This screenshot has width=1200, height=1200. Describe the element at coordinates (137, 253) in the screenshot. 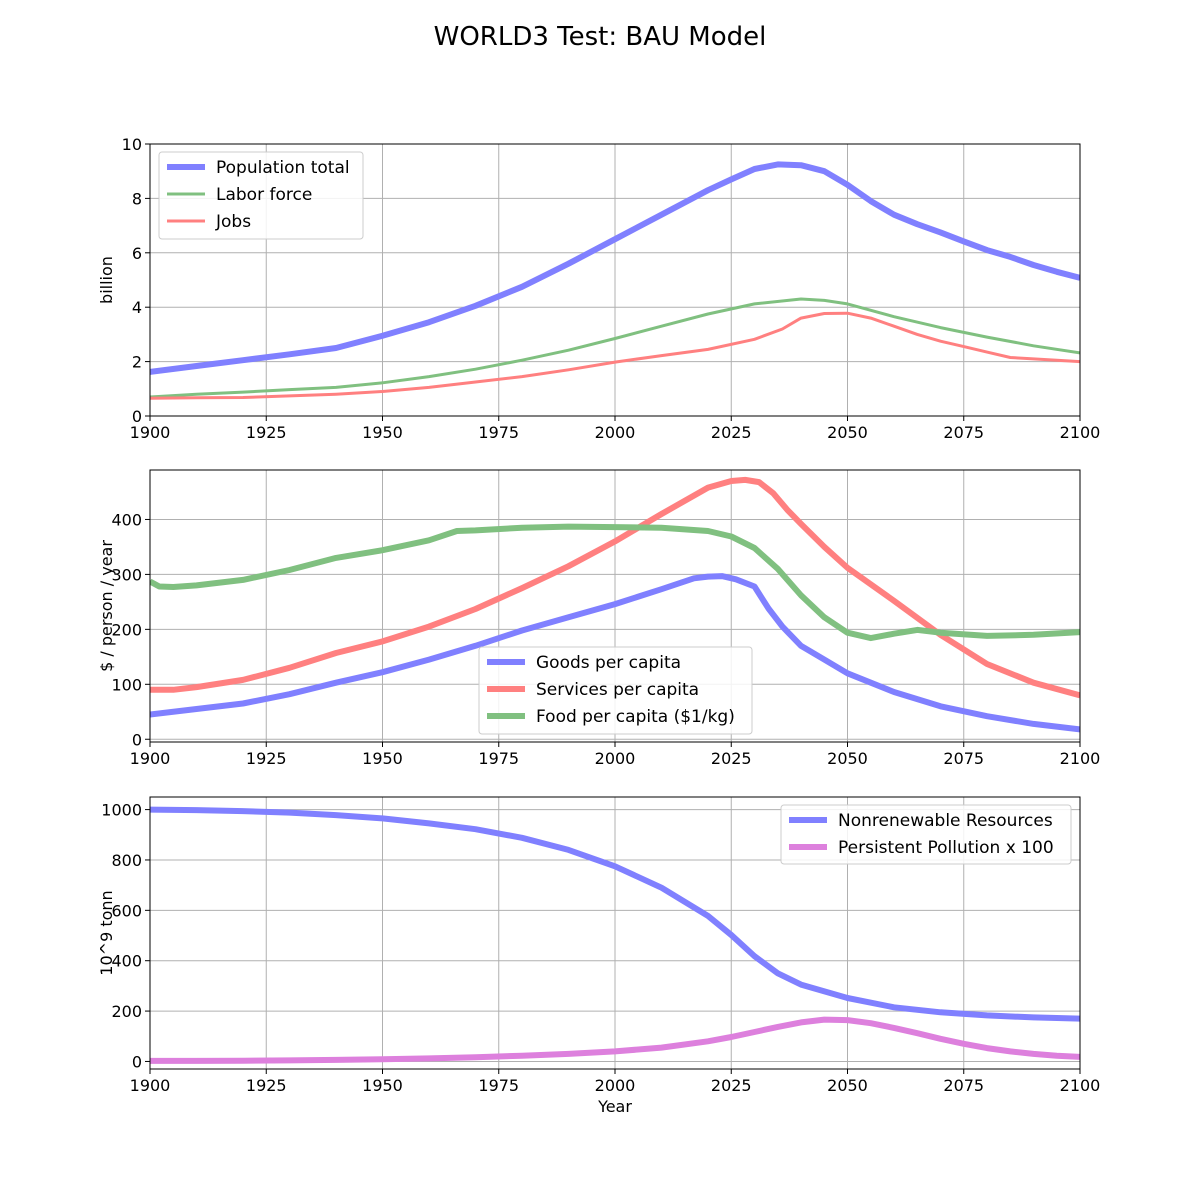

I see `y-tick-label: 6` at that location.